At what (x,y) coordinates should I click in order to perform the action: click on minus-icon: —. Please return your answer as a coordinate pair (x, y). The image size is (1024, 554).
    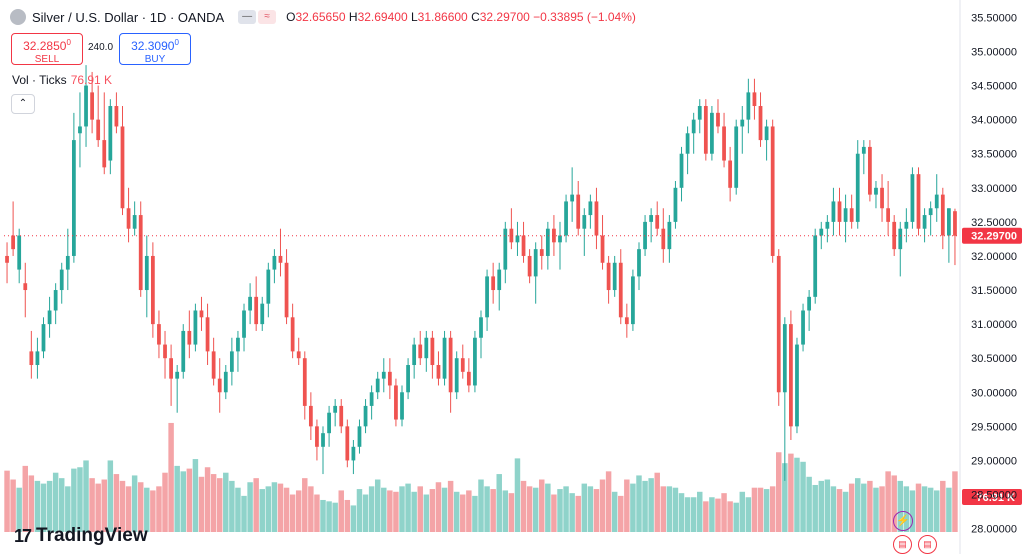
    Looking at the image, I should click on (247, 17).